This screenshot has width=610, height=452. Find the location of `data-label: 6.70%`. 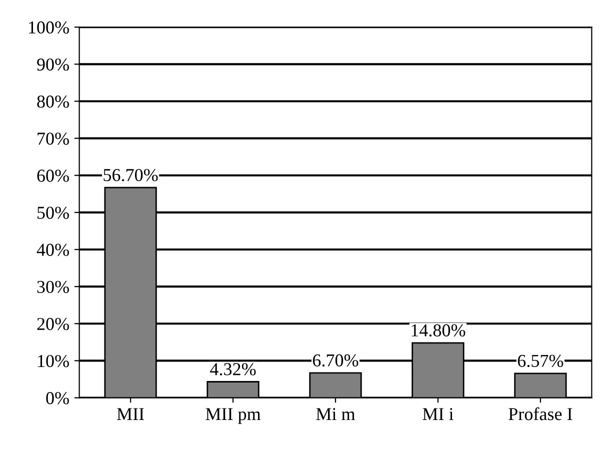

data-label: 6.70% is located at coordinates (335, 360).